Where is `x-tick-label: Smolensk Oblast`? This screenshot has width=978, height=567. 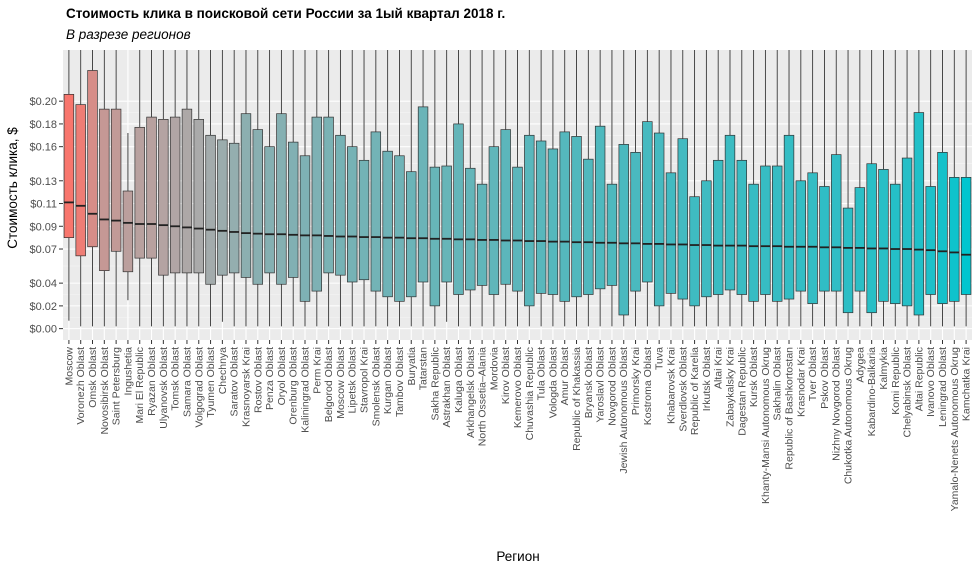
x-tick-label: Smolensk Oblast is located at coordinates (376, 386).